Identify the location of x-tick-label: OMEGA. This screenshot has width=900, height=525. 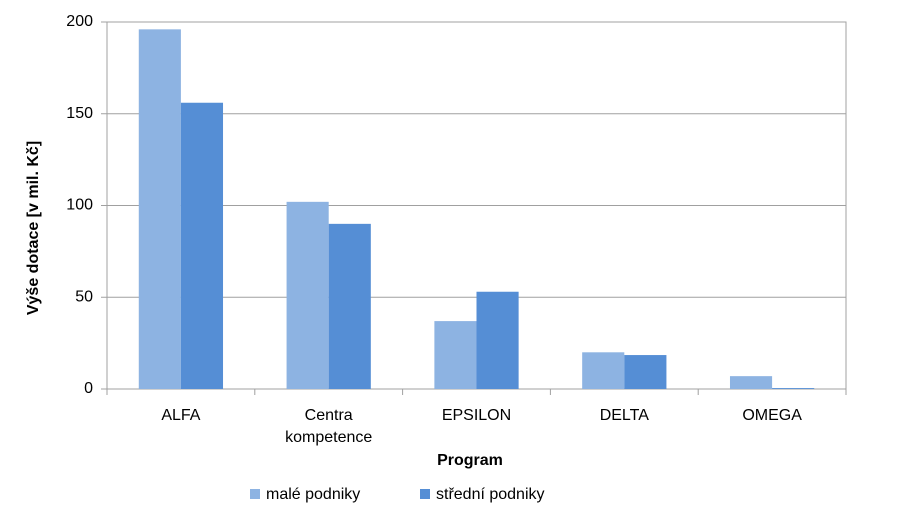
(772, 415).